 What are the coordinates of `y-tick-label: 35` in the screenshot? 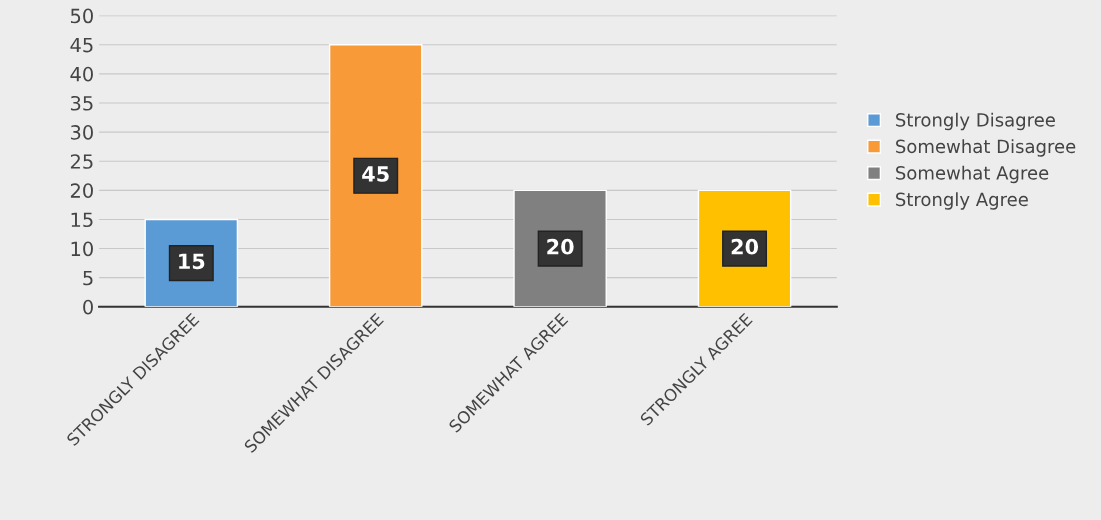 It's located at (81, 103).